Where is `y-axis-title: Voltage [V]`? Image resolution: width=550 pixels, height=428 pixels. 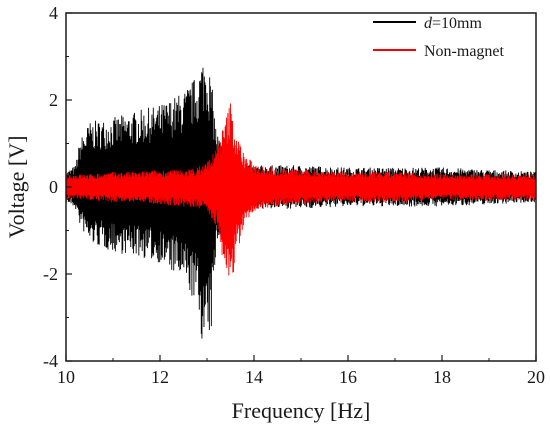
y-axis-title: Voltage [V] is located at coordinates (16, 187).